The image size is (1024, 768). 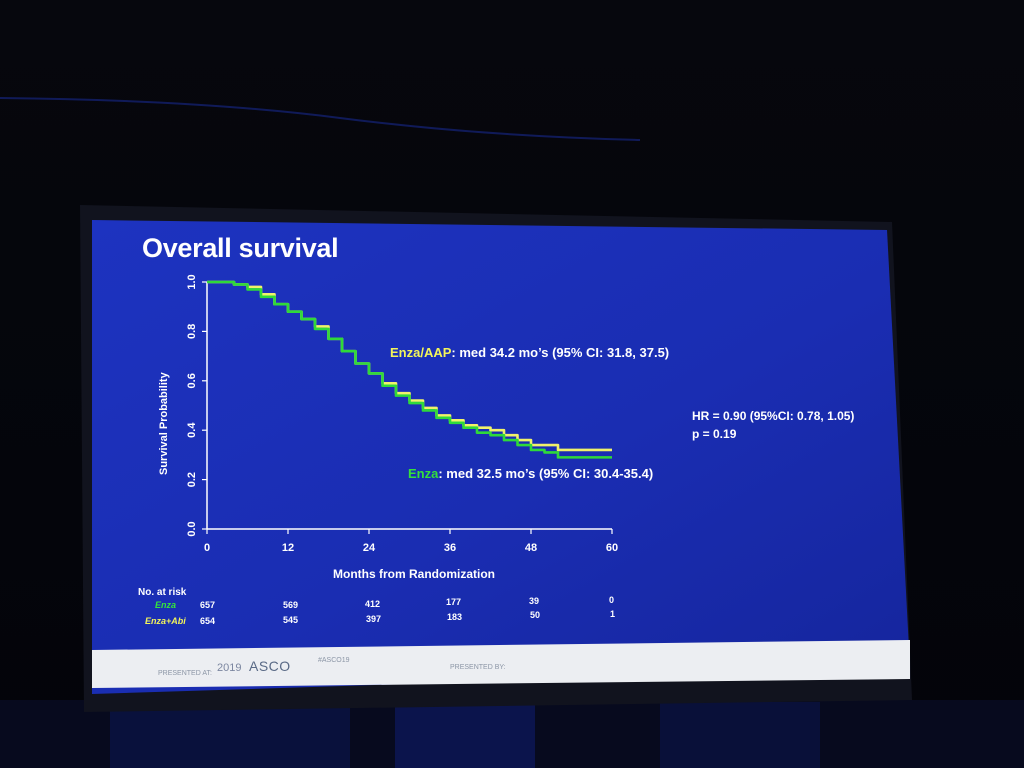 I want to click on x-tick-label: 0, so click(x=207, y=548).